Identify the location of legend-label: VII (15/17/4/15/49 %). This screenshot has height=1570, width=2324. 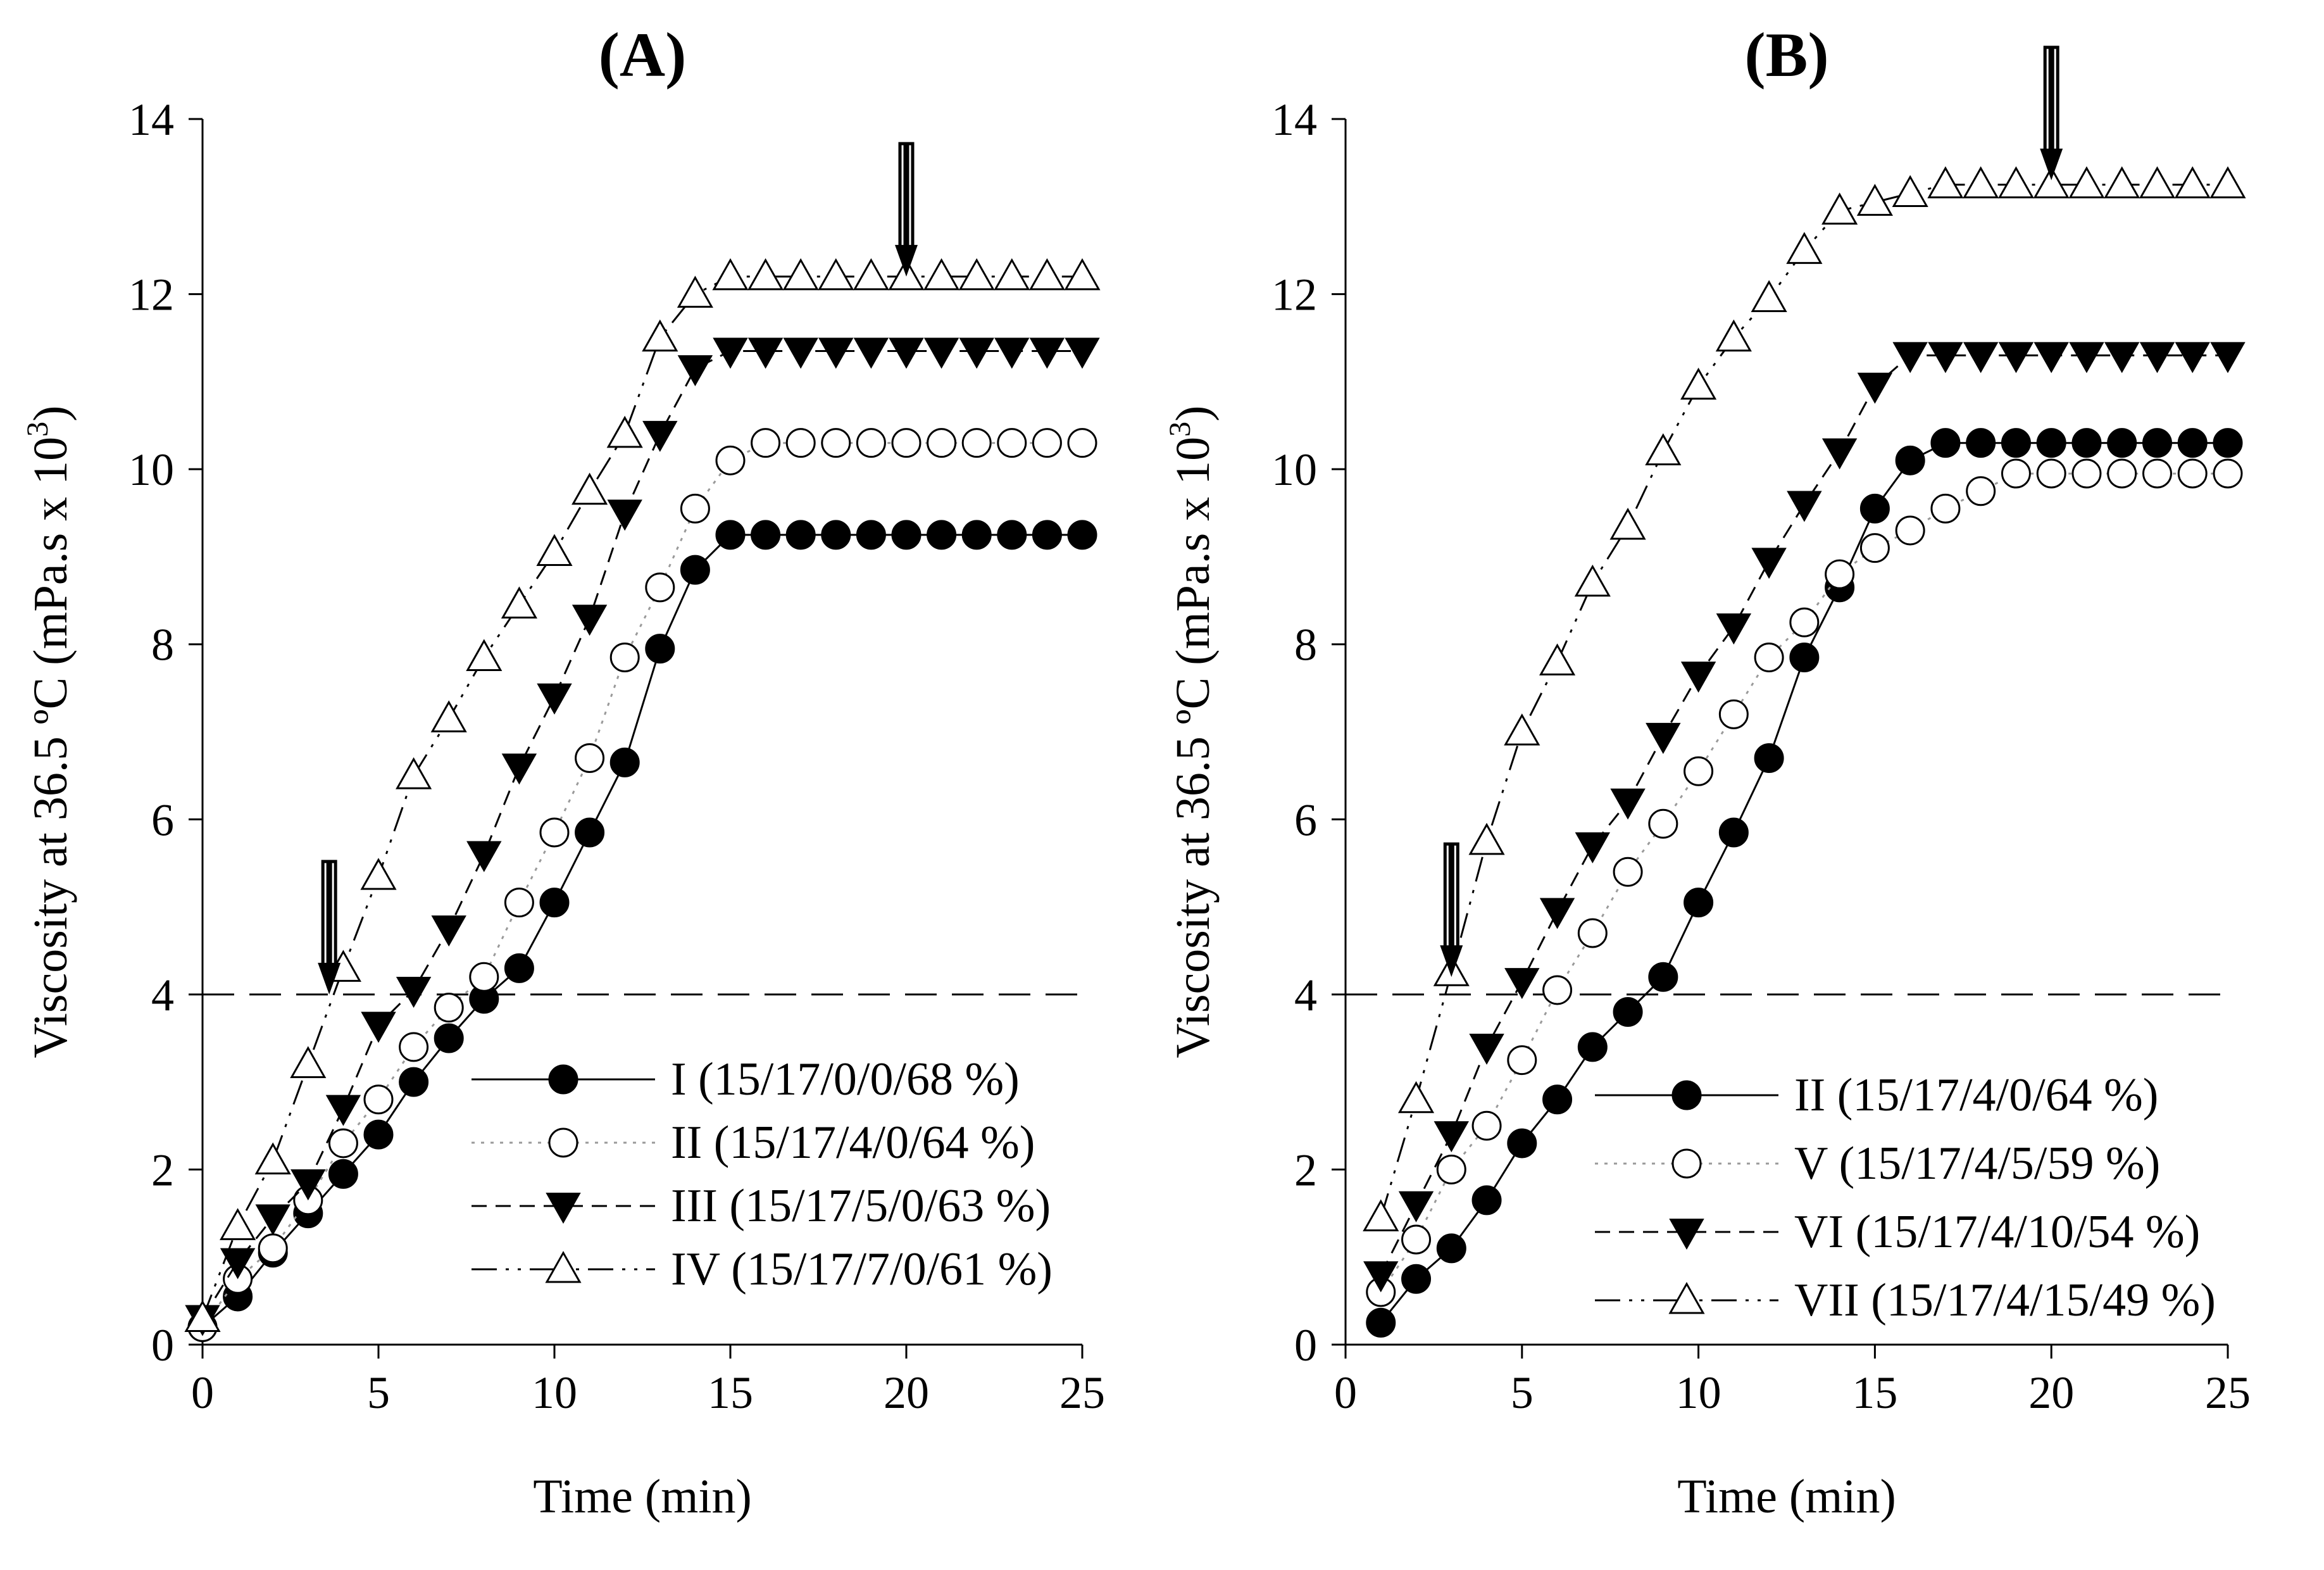
(2005, 1300).